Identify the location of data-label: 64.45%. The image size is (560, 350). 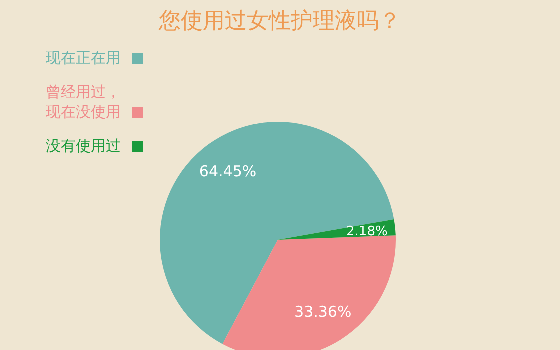
(228, 171).